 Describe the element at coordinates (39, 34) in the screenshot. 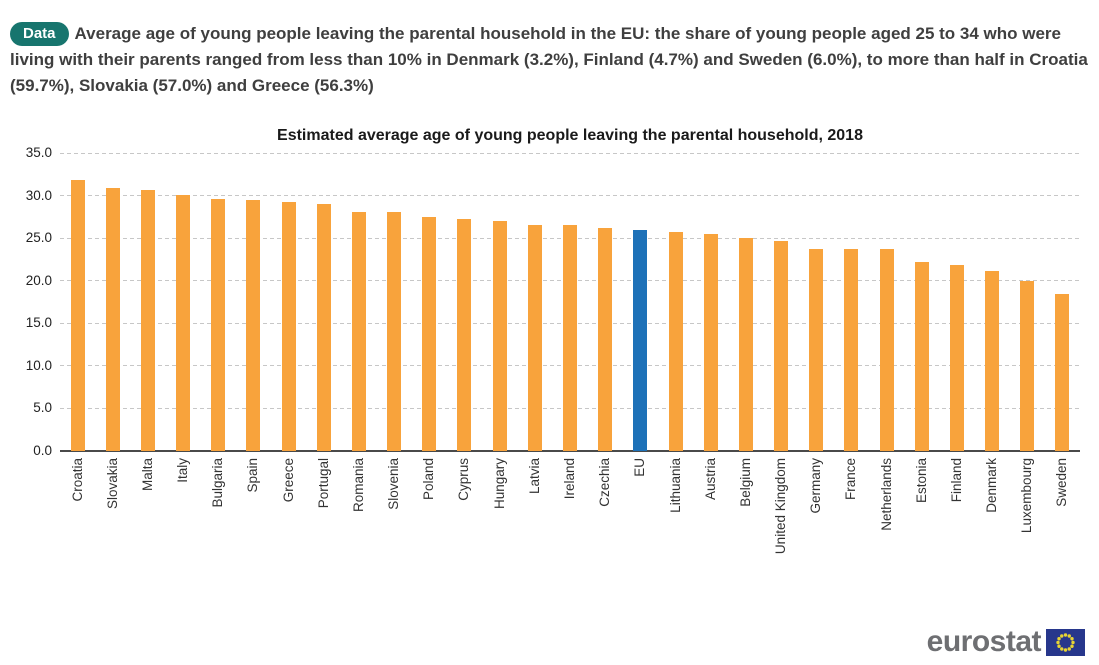

I see `data-badge: Data` at that location.